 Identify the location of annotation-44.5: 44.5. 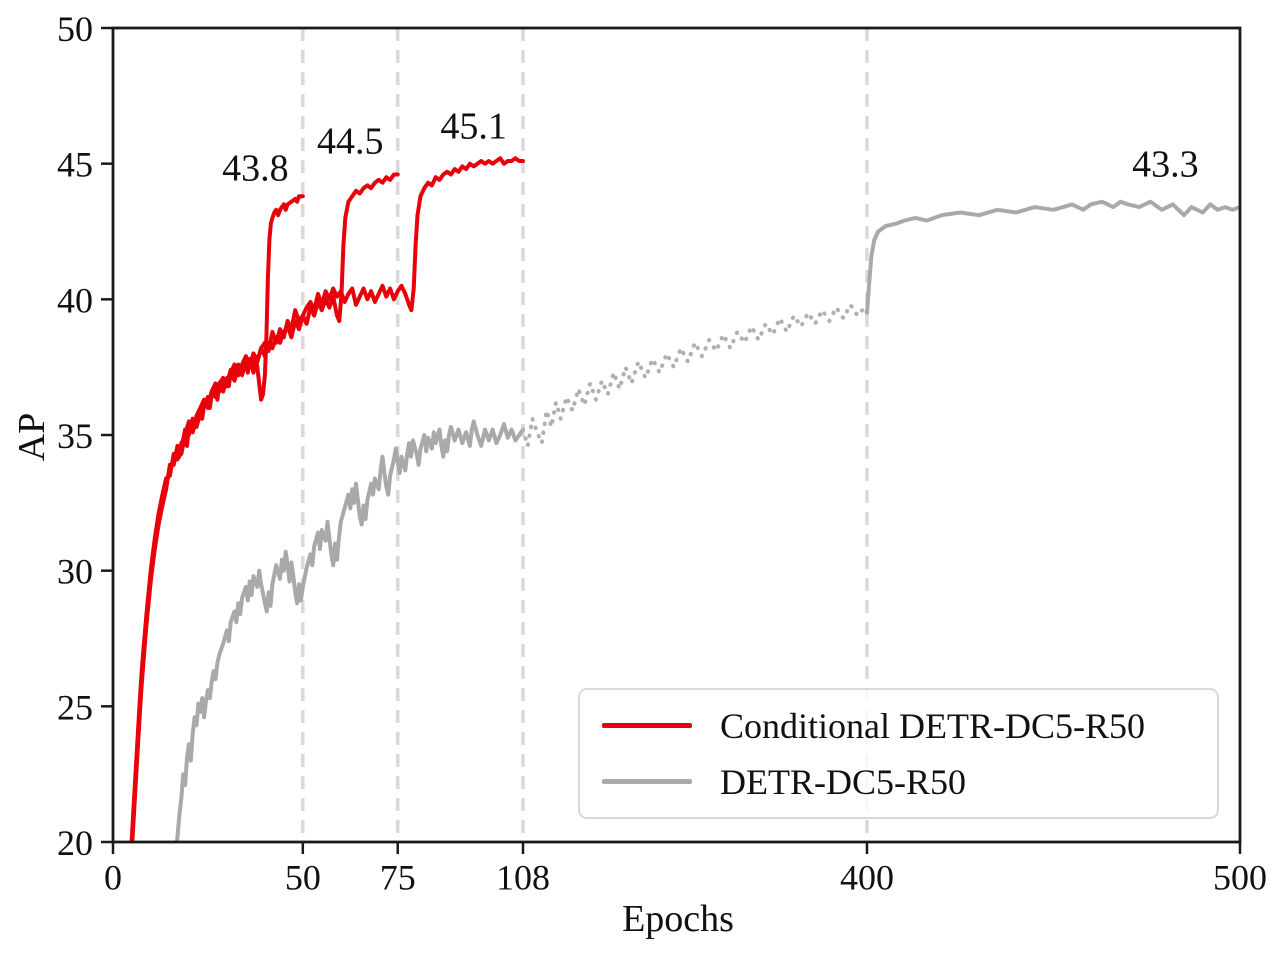
(350, 142).